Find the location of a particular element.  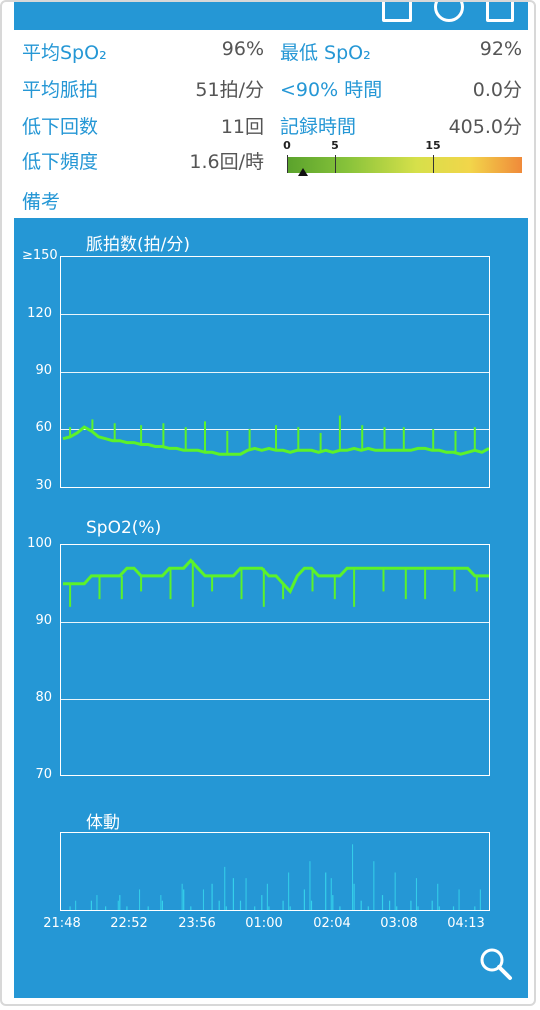

zoom-search-button is located at coordinates (496, 966).